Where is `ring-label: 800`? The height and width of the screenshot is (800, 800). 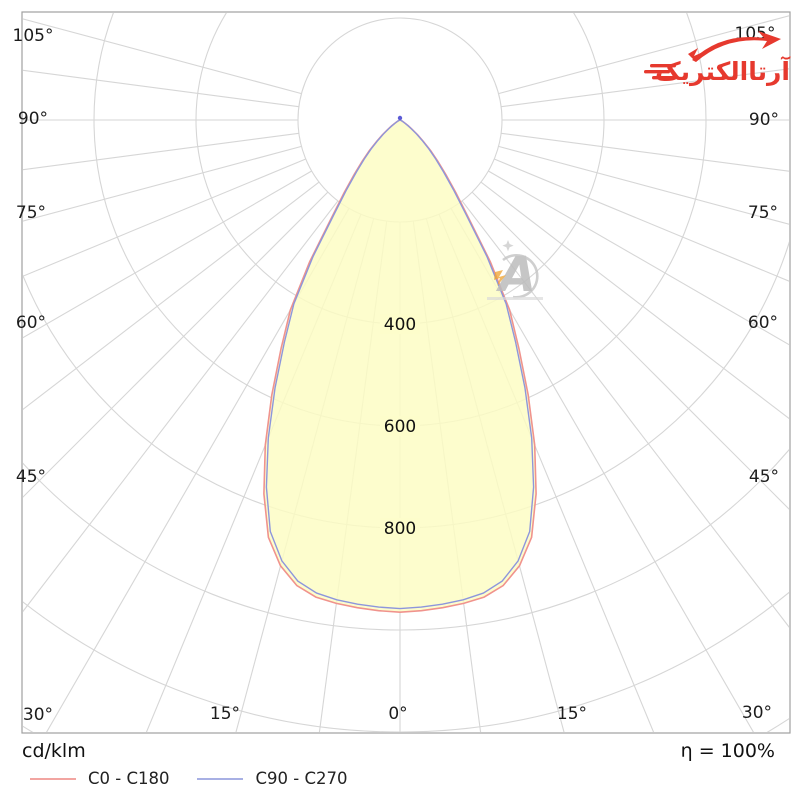 ring-label: 800 is located at coordinates (400, 529).